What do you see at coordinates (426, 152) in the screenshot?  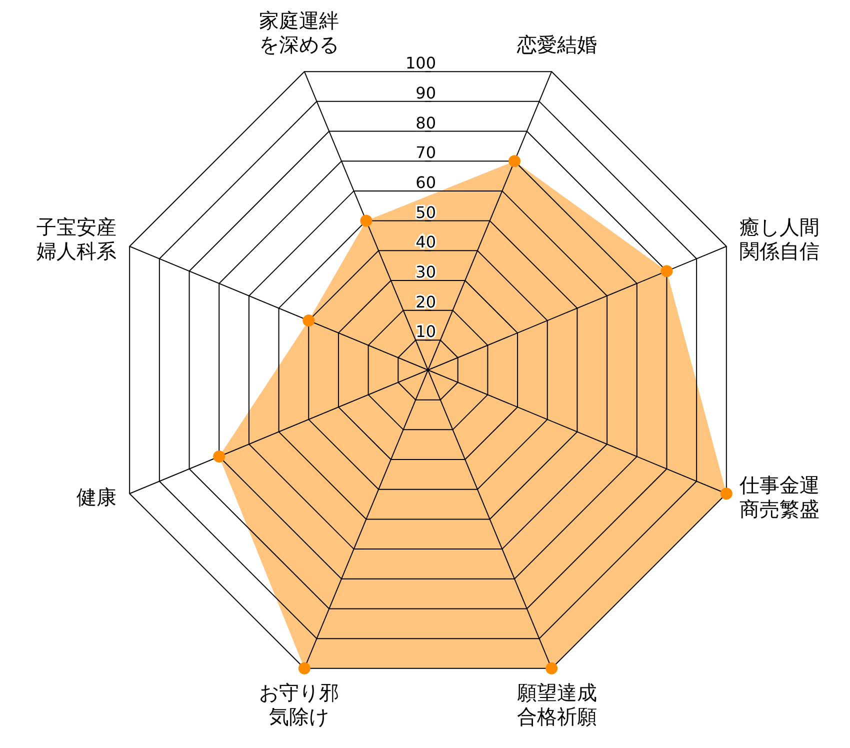 I see `y-tick-label: 70` at bounding box center [426, 152].